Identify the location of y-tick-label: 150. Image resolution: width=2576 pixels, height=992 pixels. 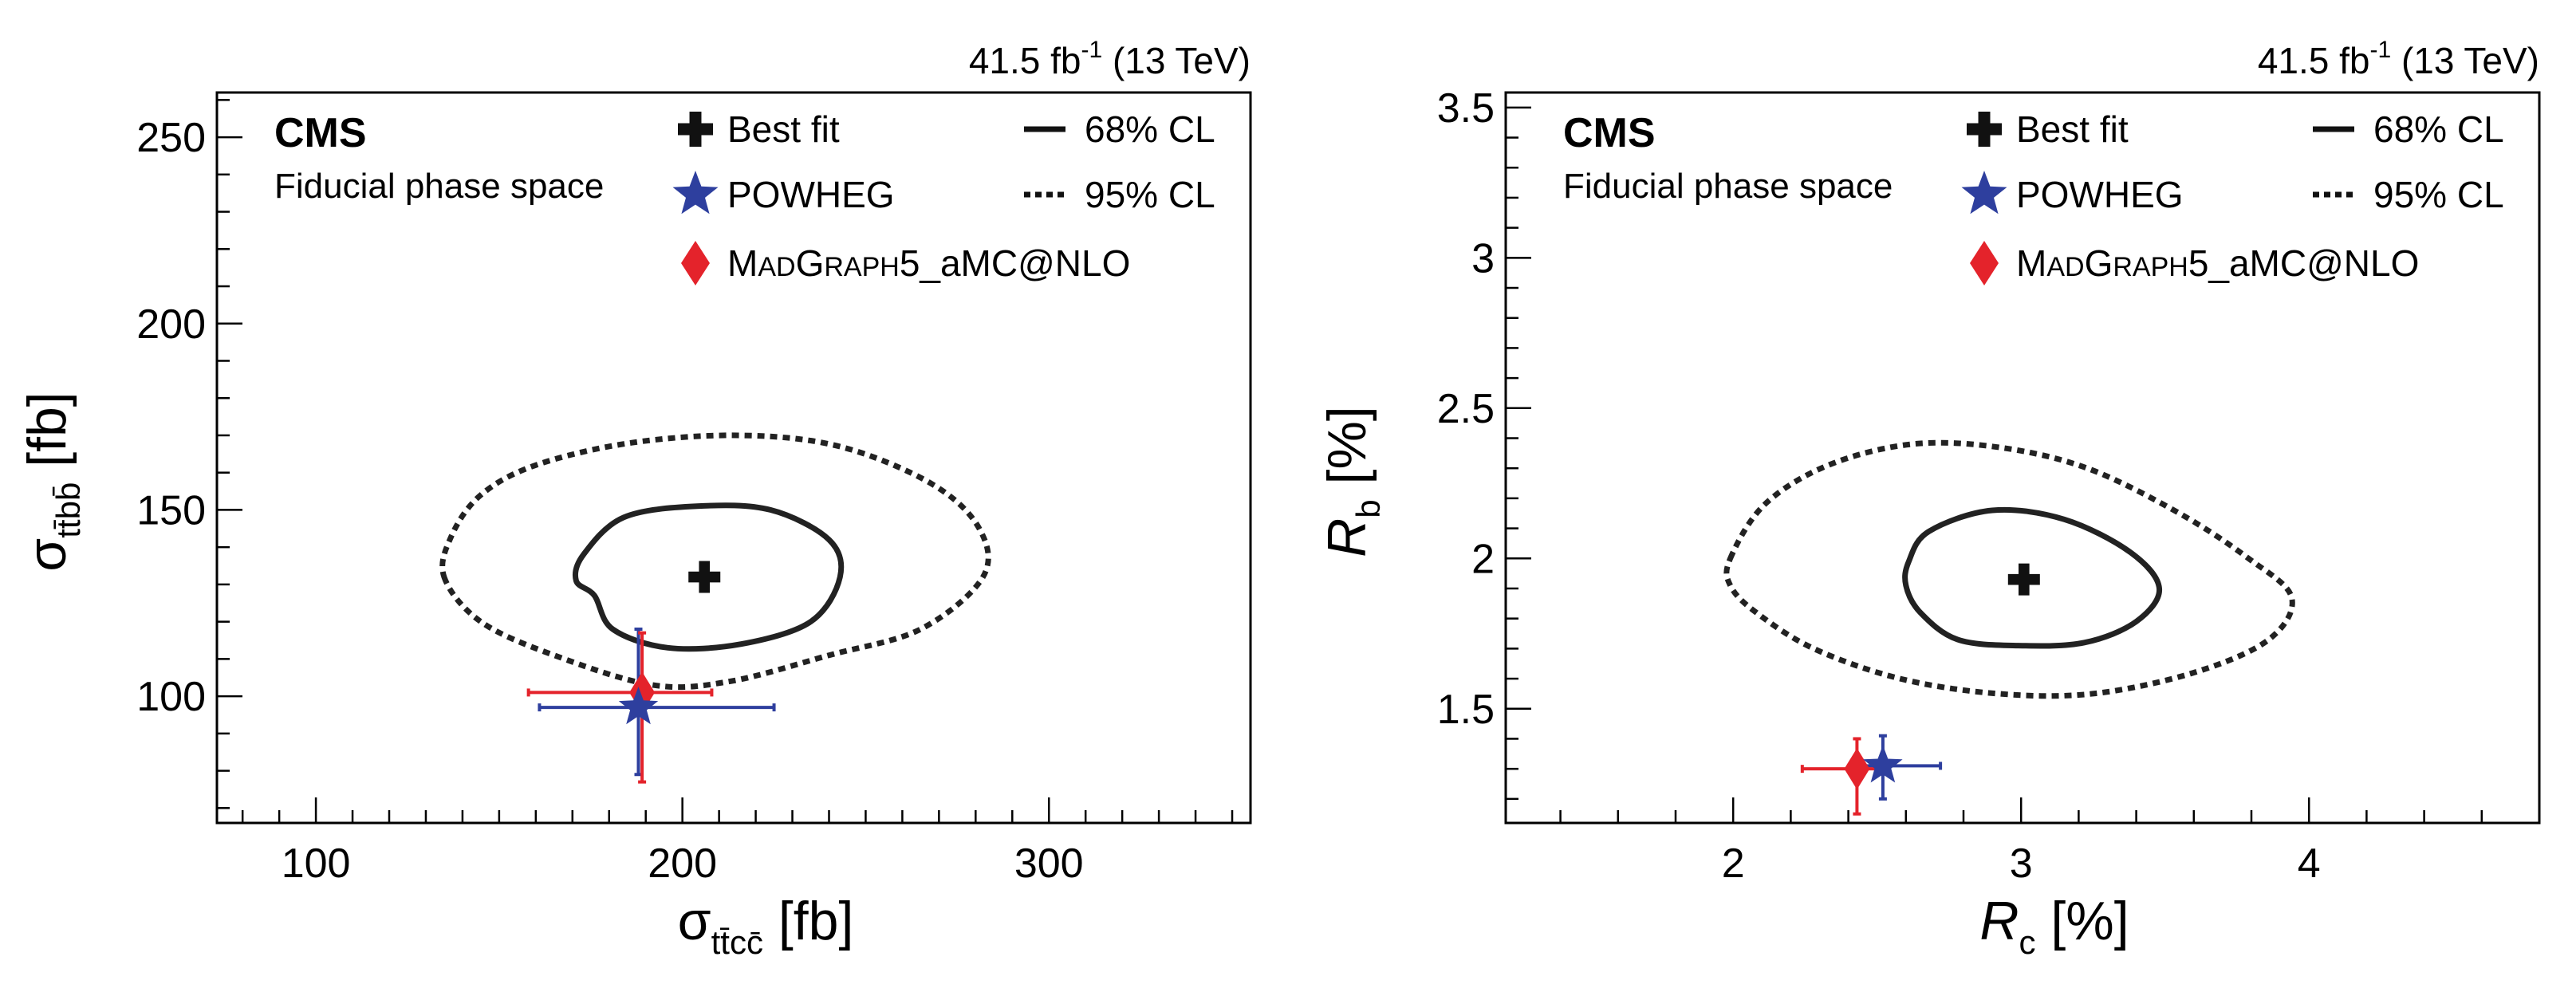
(171, 510).